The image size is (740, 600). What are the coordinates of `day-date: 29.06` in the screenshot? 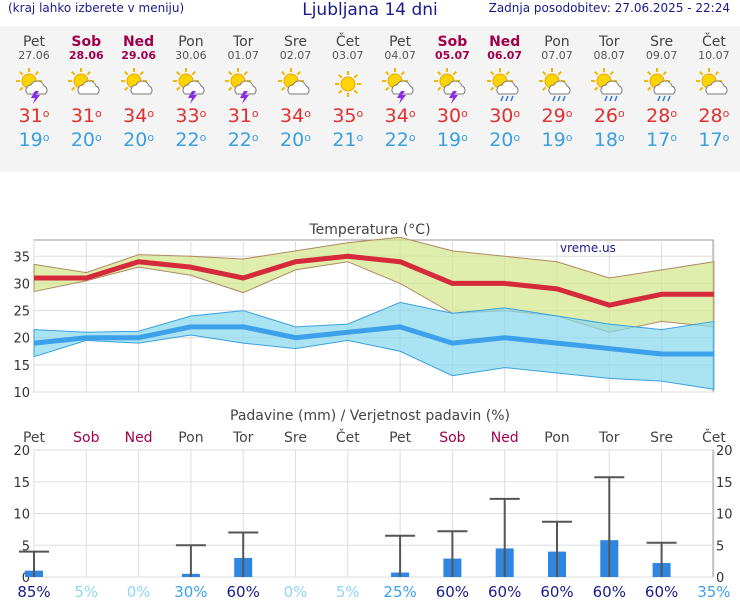 It's located at (138, 55).